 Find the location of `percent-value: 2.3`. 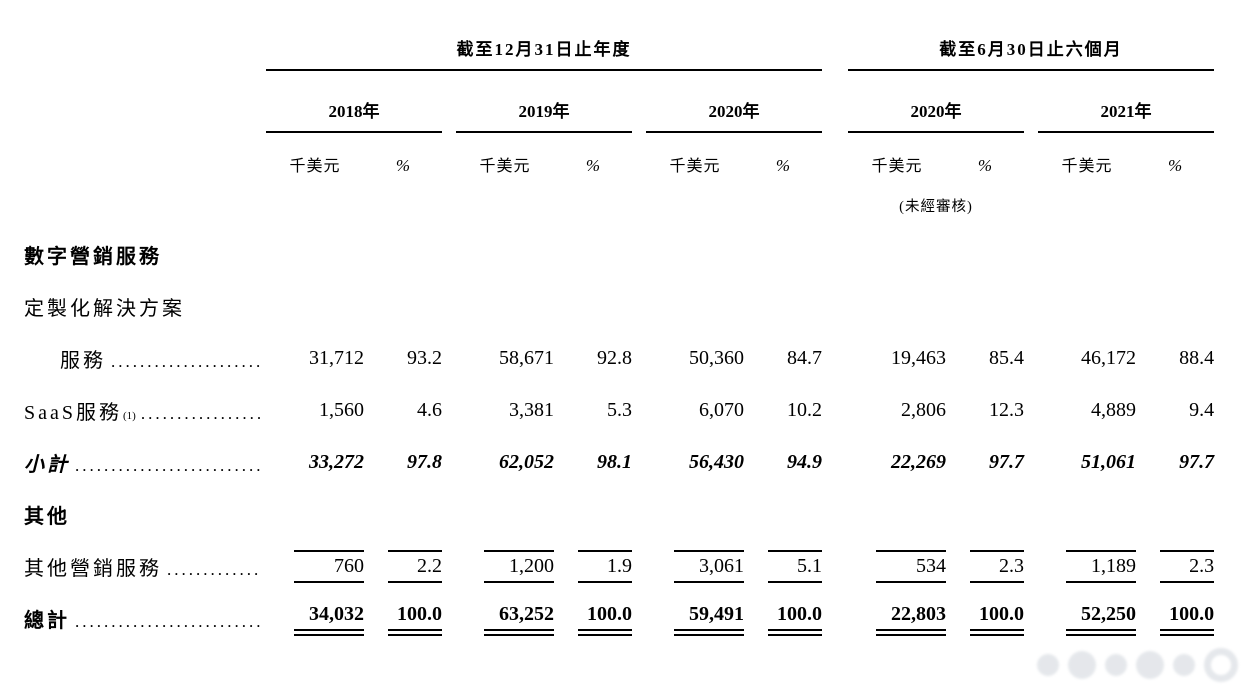

percent-value: 2.3 is located at coordinates (1187, 566).